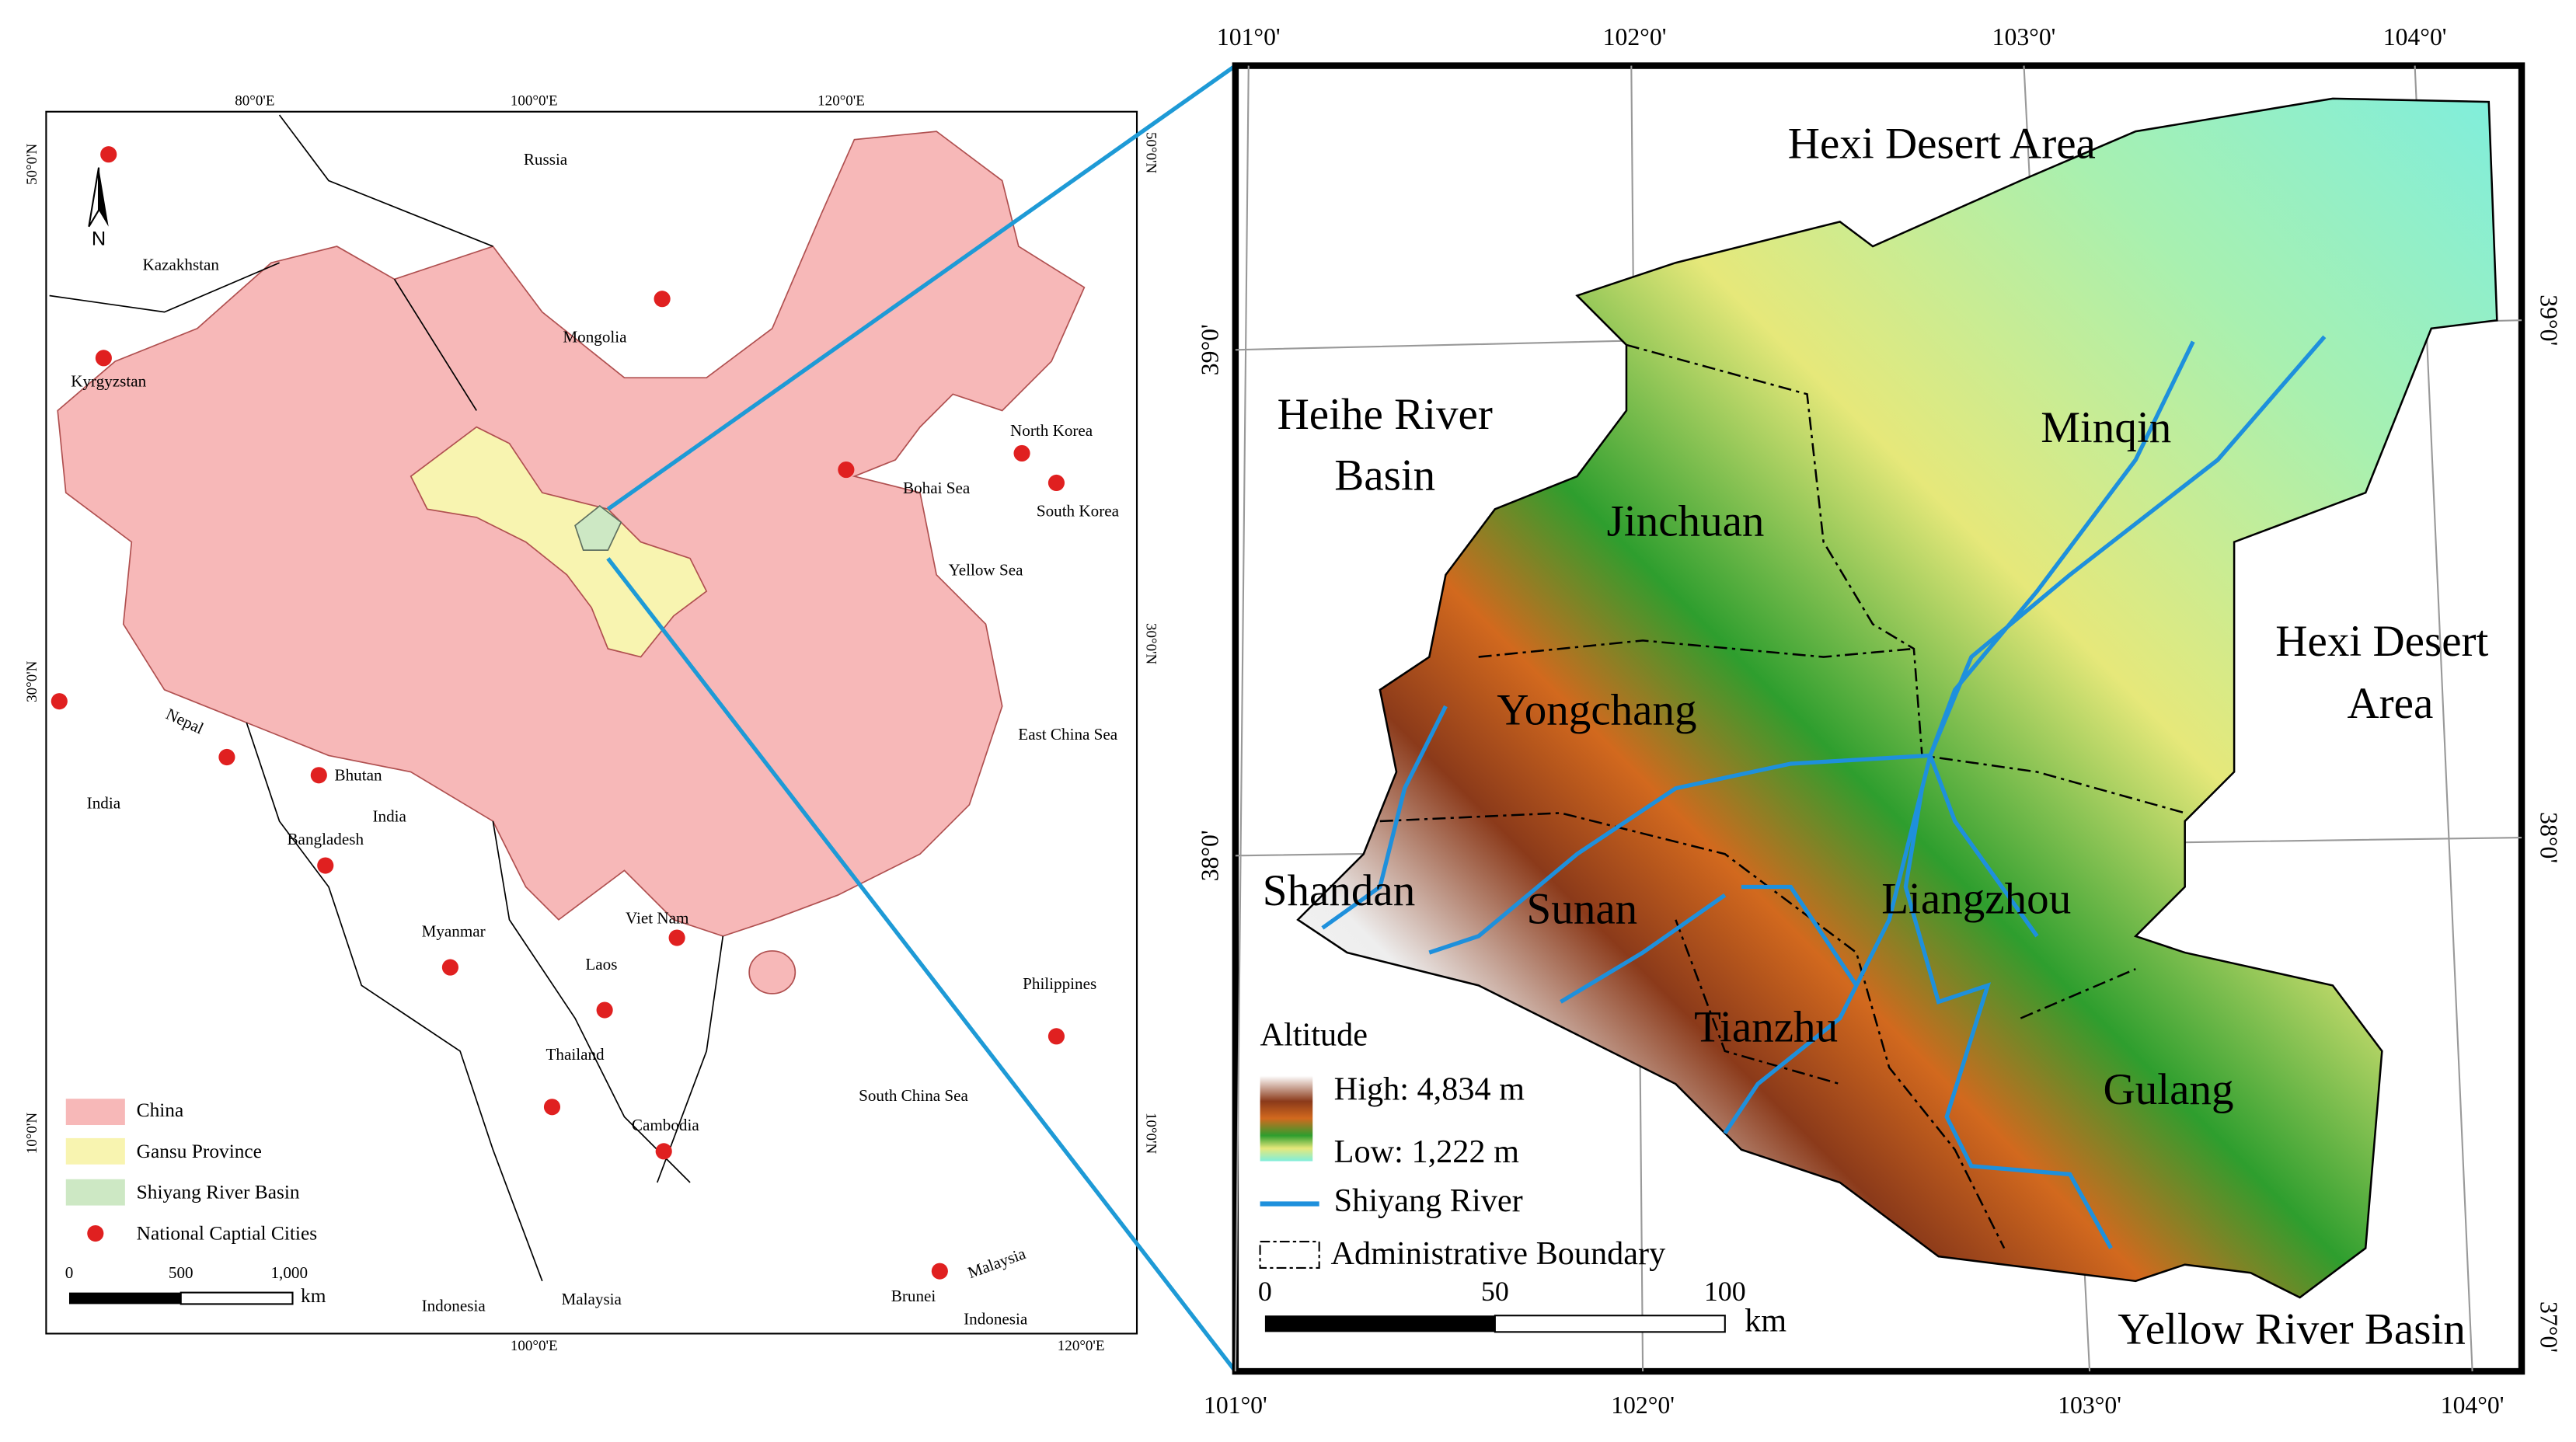 This screenshot has height=1442, width=2576. What do you see at coordinates (2390, 704) in the screenshot?
I see `place-label: Area` at bounding box center [2390, 704].